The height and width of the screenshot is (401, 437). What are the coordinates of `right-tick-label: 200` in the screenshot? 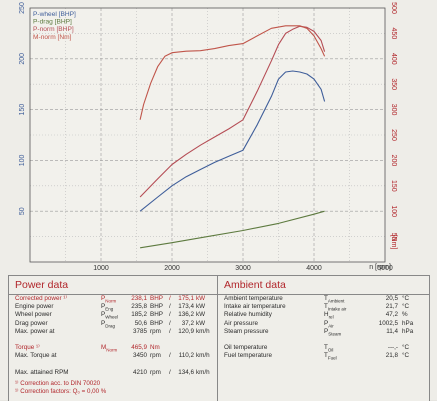 It's located at (393, 161).